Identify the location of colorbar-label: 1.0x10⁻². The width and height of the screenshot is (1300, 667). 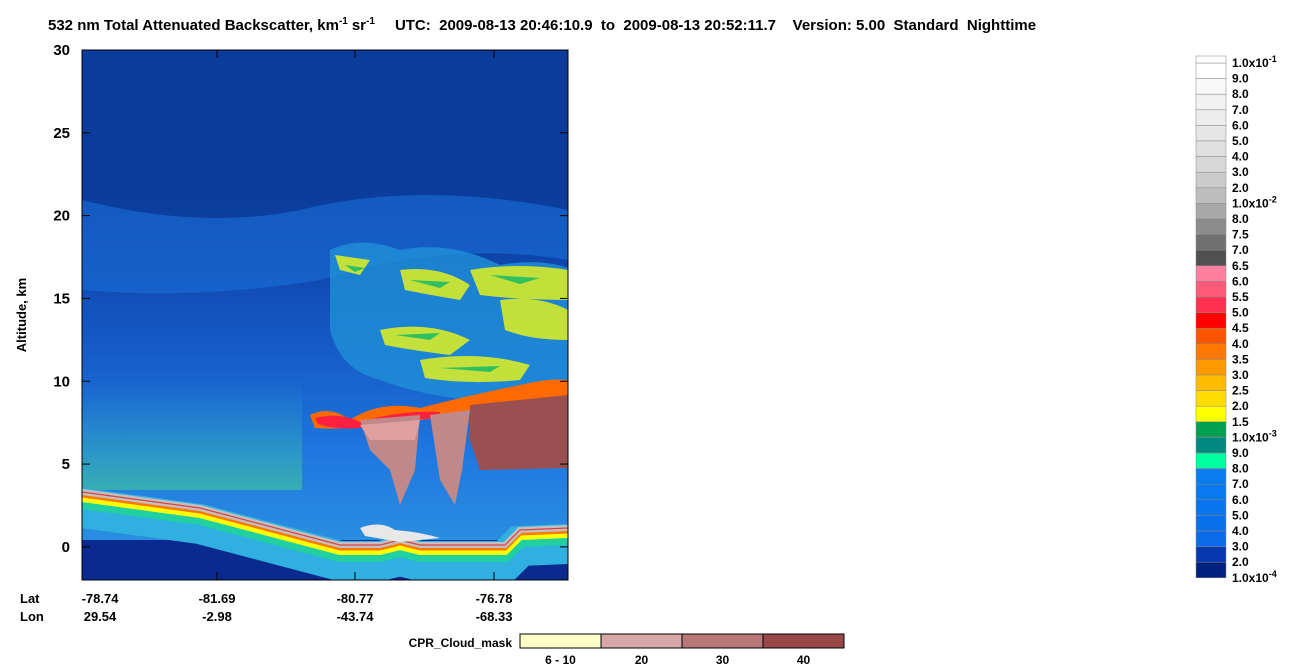
(1254, 202).